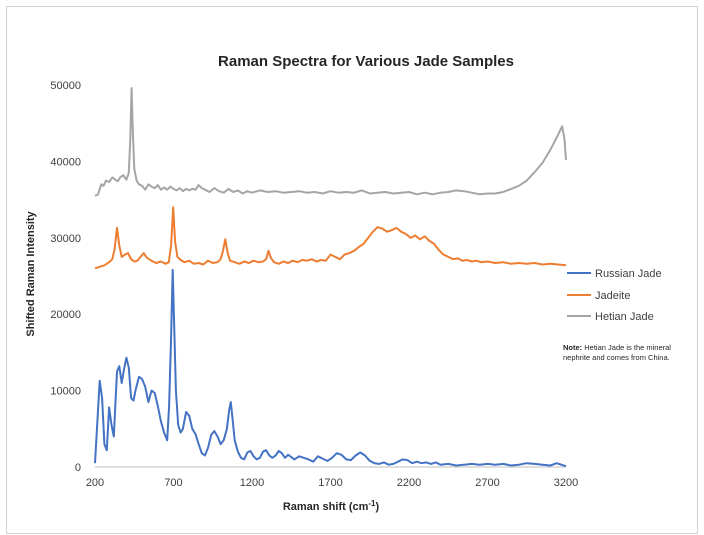 The image size is (704, 535). I want to click on legend-item-russian-jade: Russian Jade, so click(614, 274).